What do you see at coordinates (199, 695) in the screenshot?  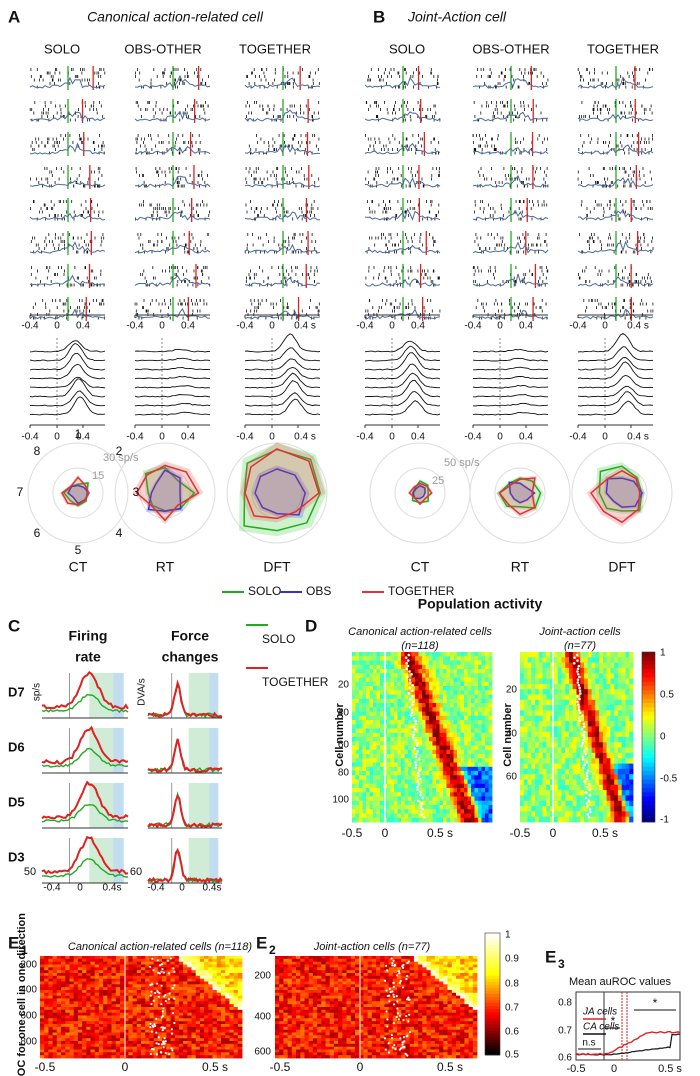 I see `epoch-shade` at bounding box center [199, 695].